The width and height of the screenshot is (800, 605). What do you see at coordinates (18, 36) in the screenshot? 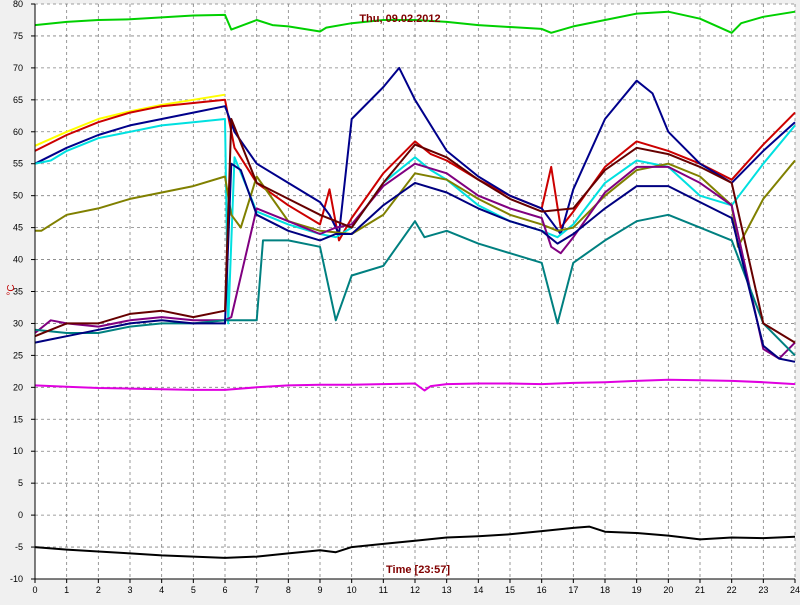
I see `y-tick-label: 75` at bounding box center [18, 36].